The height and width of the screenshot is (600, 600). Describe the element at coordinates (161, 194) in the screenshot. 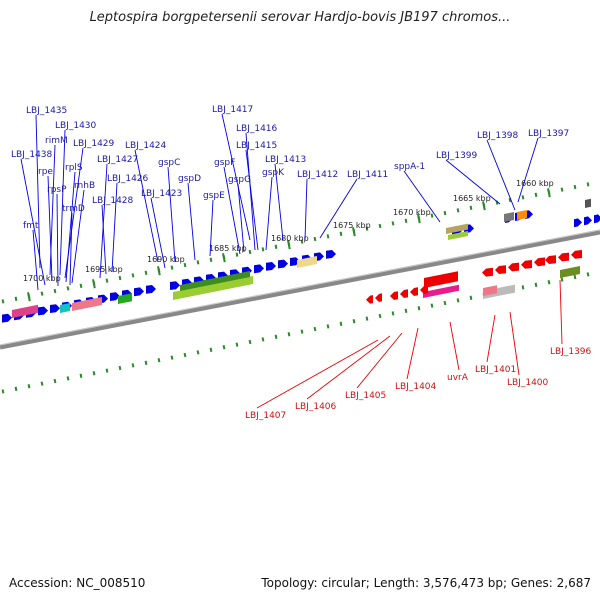

I see `forward-gene-label: LBJ_1423` at that location.